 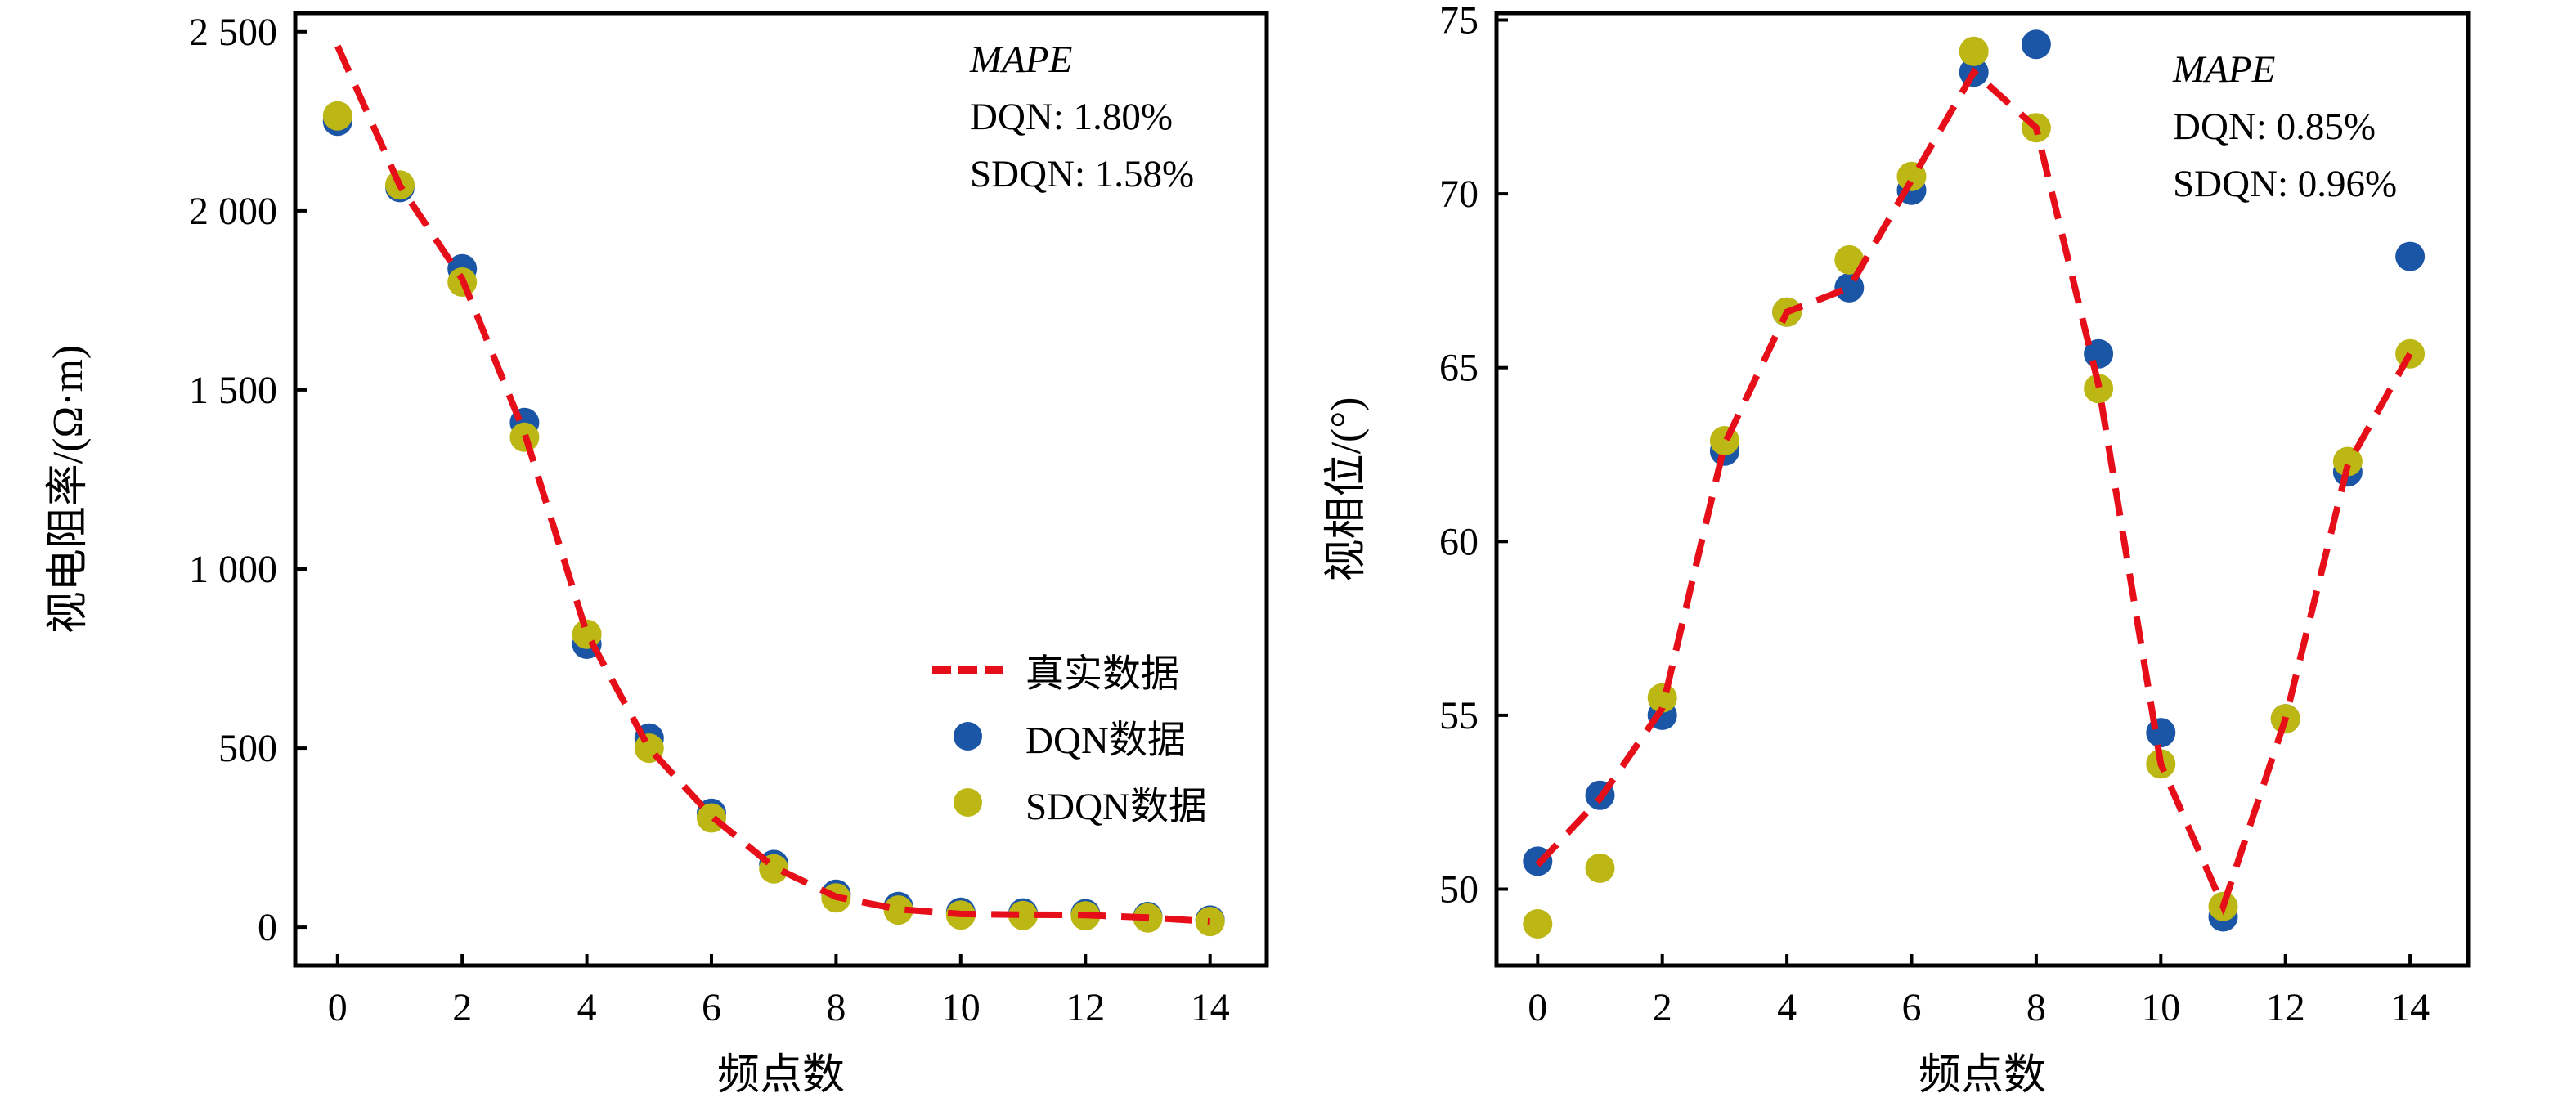 I want to click on legend: 真实数据 DQN数据 SDQN数据, so click(x=1069, y=736).